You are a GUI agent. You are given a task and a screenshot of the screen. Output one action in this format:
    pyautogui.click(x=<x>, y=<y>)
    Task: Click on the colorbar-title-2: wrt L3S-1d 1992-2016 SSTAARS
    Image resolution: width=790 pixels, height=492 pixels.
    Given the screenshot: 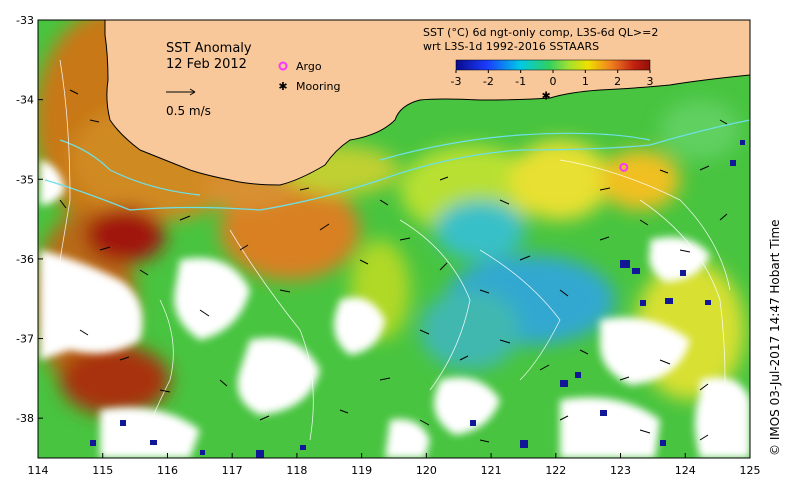 What is the action you would take?
    pyautogui.click(x=511, y=46)
    